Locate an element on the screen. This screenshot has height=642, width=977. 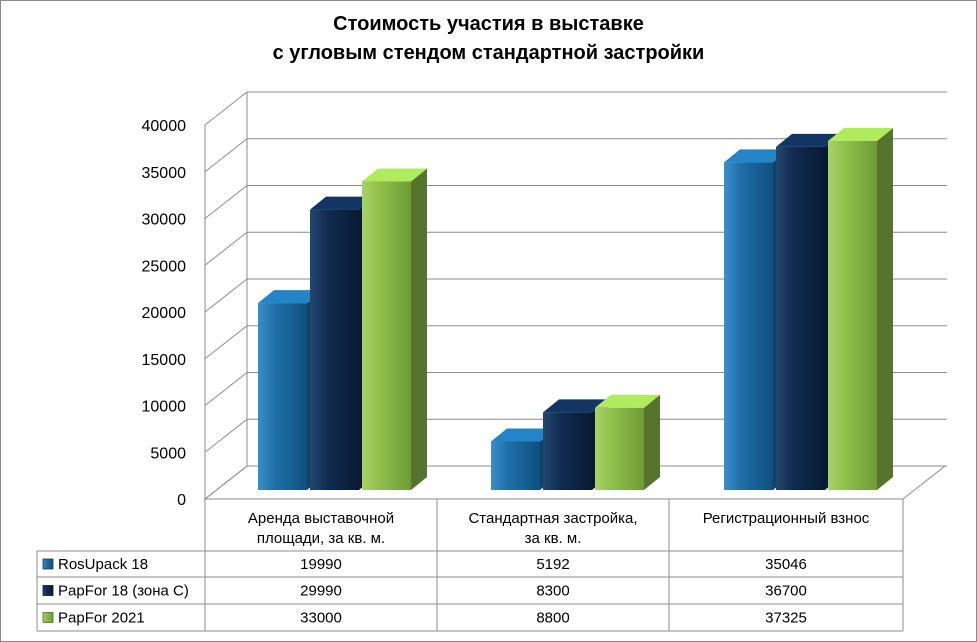
table-value: 8800 is located at coordinates (552, 618).